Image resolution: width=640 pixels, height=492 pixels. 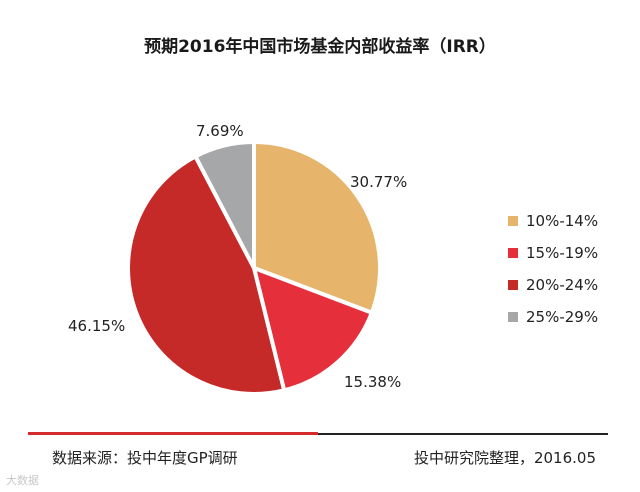 I want to click on legend-item: 15%-19%, so click(x=553, y=253).